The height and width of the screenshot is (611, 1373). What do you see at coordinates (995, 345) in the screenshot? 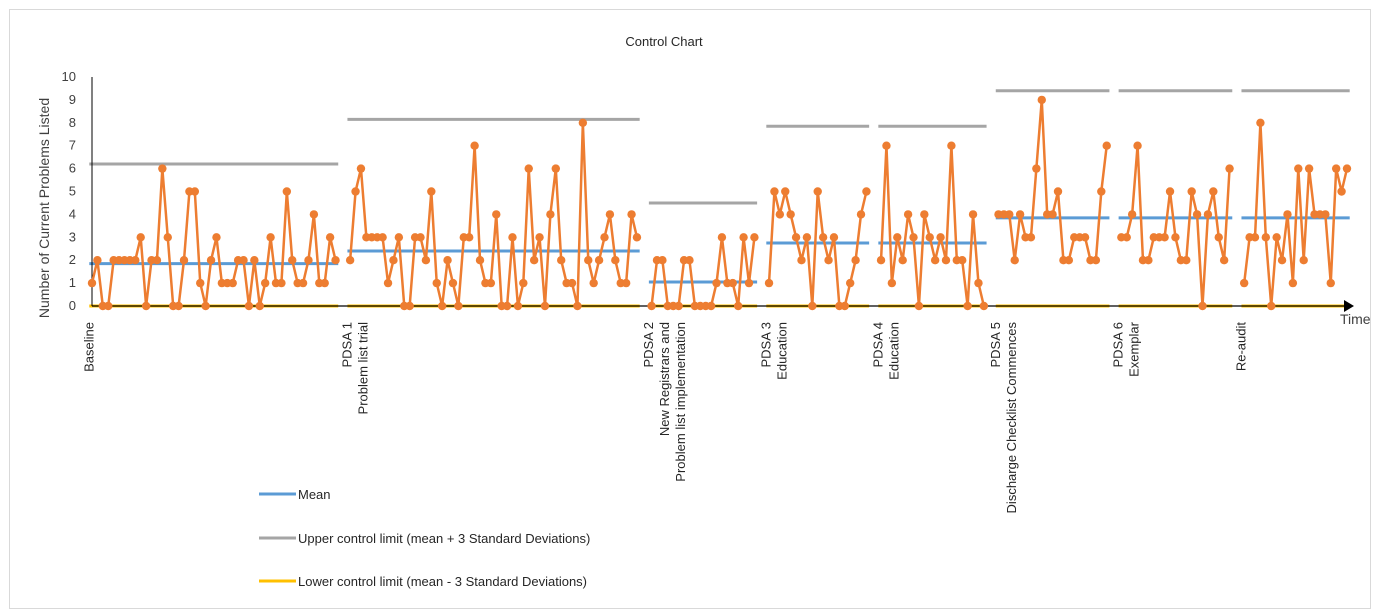
I see `phase-label: PDSA 5` at bounding box center [995, 345].